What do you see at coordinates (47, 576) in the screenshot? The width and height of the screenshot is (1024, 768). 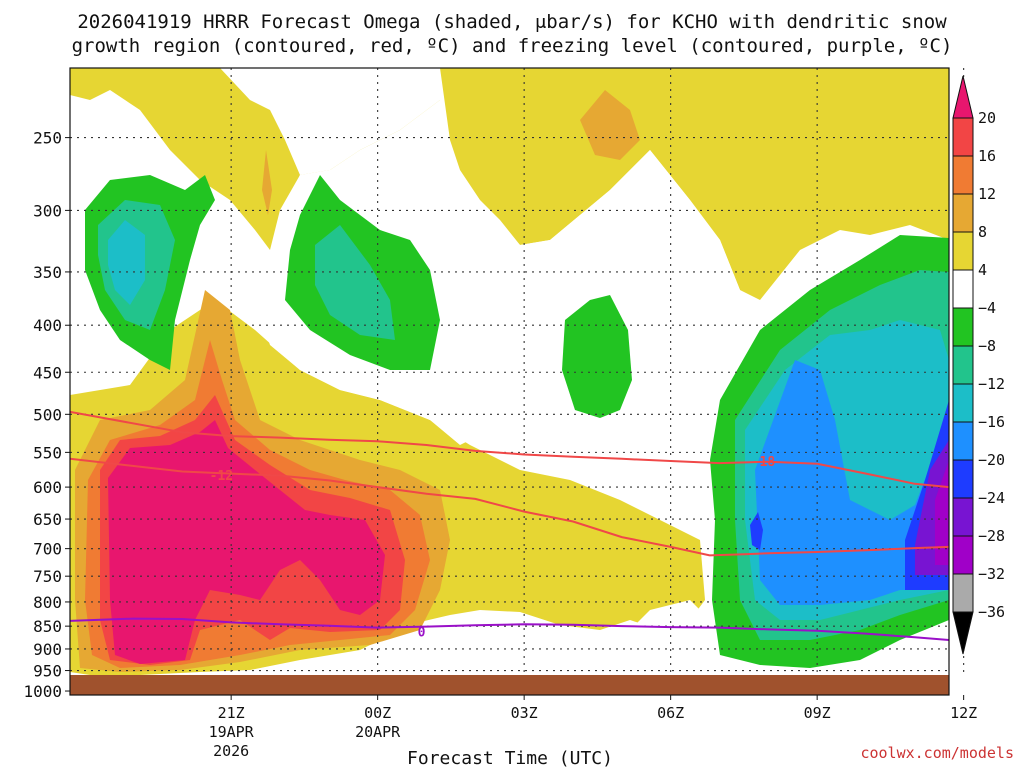 I see `y-tick-label: 750` at bounding box center [47, 576].